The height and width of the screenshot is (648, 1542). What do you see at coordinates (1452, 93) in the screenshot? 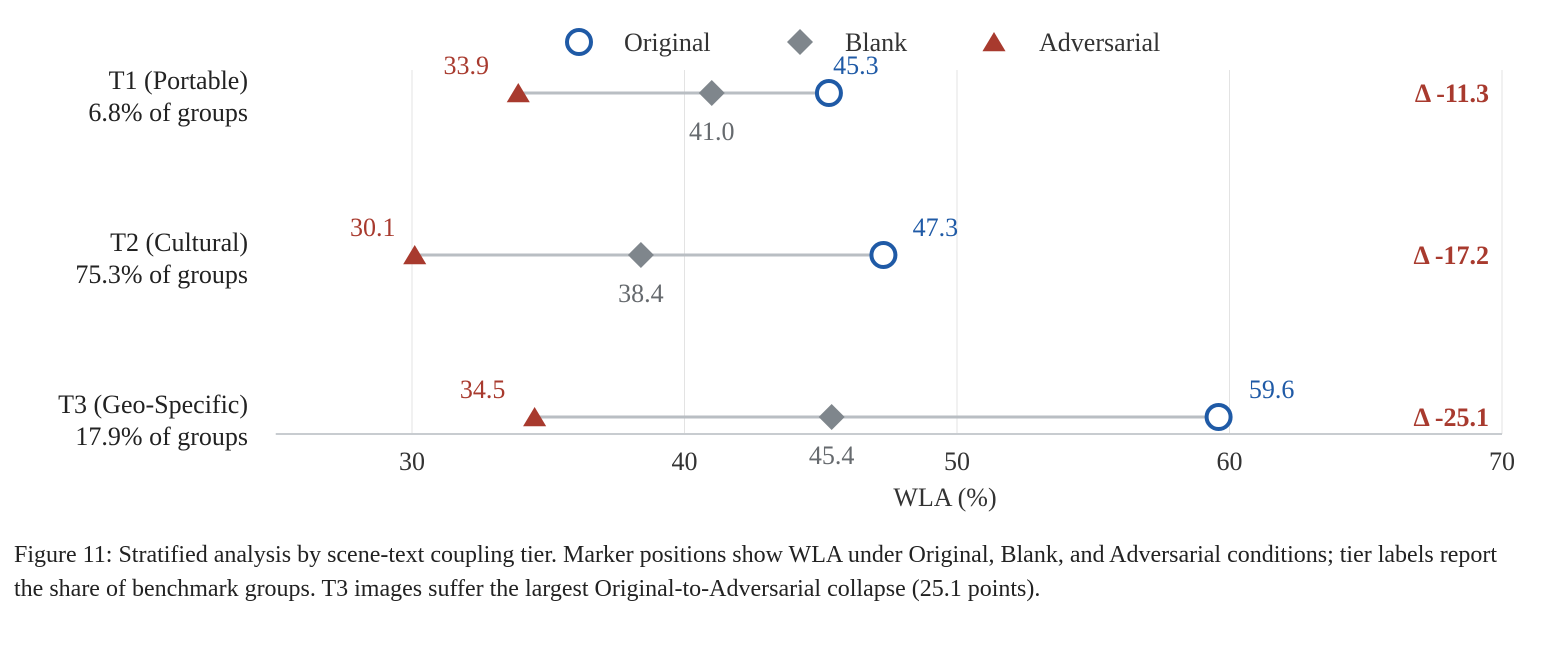
I see `delta-label: Δ -11.3` at bounding box center [1452, 93].